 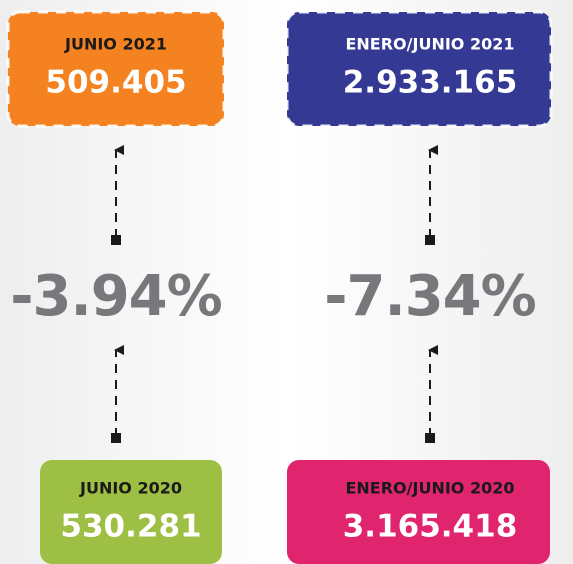 What do you see at coordinates (429, 488) in the screenshot?
I see `panel-label: ENERO/JUNIO 2020` at bounding box center [429, 488].